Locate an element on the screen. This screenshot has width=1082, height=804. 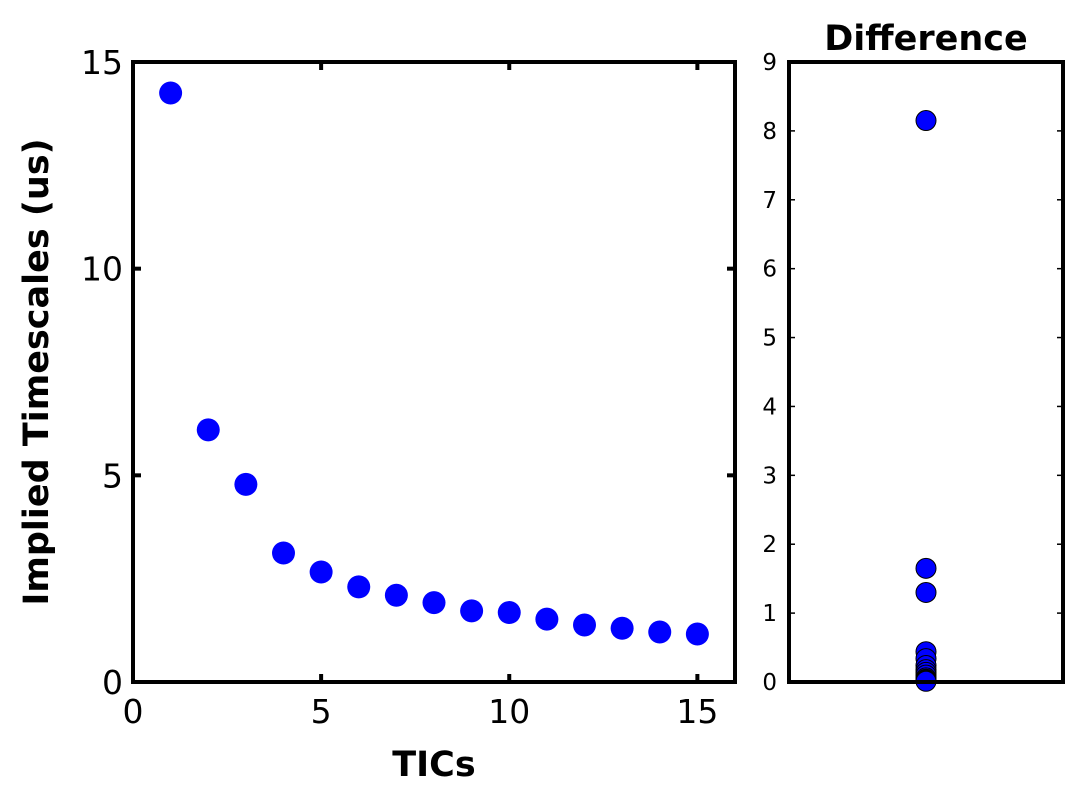
difference-title: Difference is located at coordinates (926, 39).